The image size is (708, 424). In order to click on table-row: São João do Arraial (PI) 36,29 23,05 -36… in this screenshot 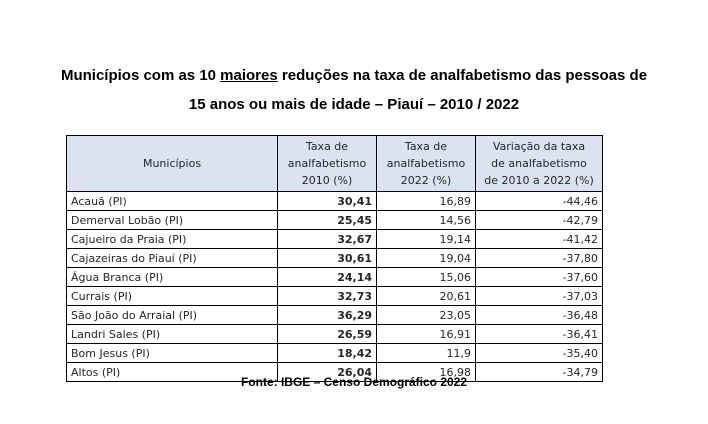, I will do `click(334, 315)`.